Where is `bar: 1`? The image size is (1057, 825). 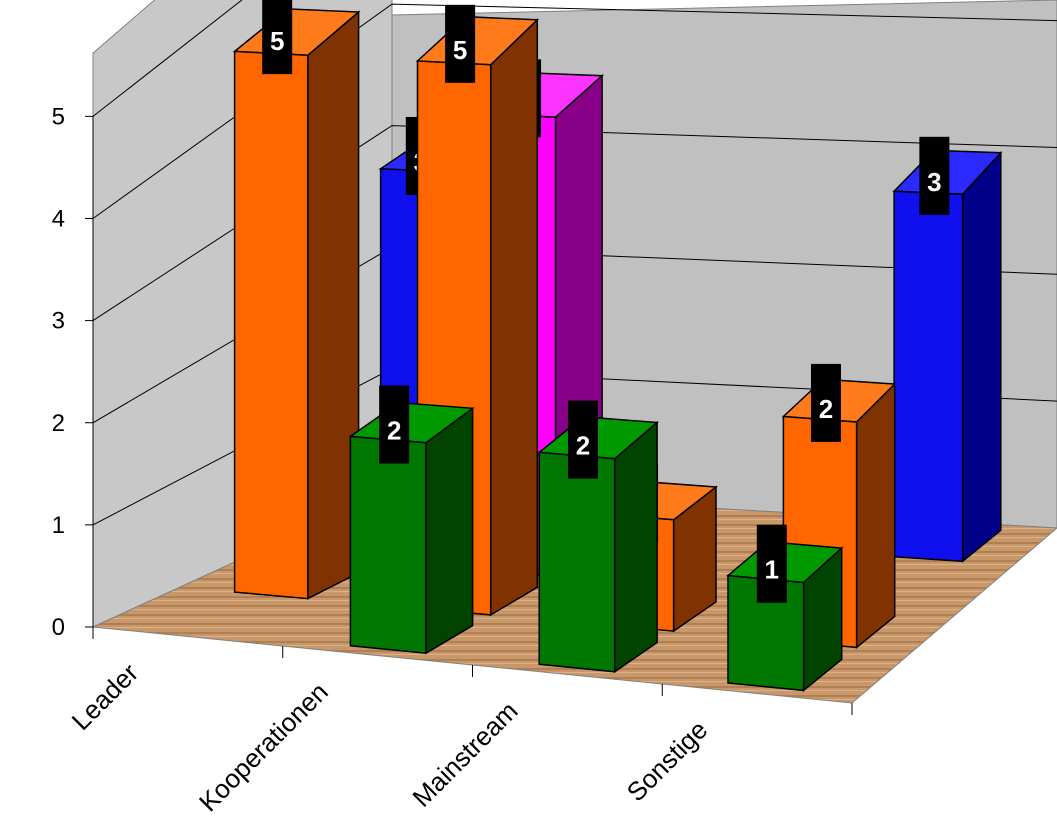 bar: 1 is located at coordinates (785, 608).